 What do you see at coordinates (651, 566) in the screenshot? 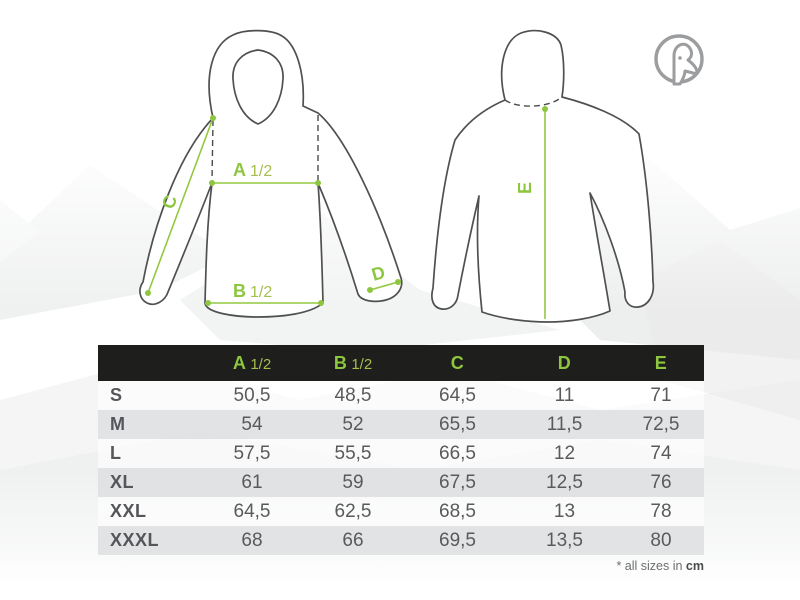
I see `footnote-text: * all sizes in` at bounding box center [651, 566].